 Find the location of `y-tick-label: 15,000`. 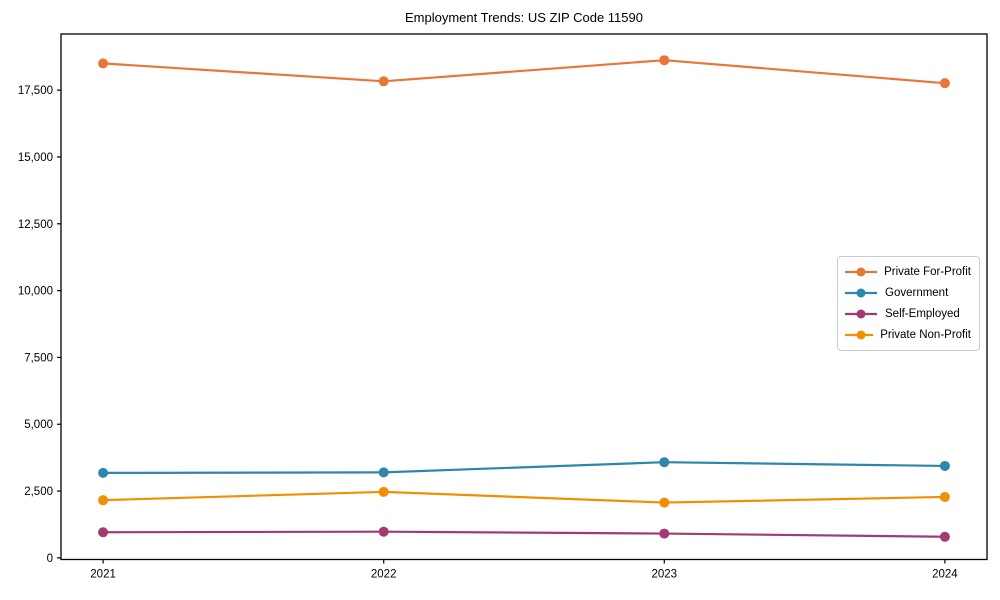

y-tick-label: 15,000 is located at coordinates (35, 158).